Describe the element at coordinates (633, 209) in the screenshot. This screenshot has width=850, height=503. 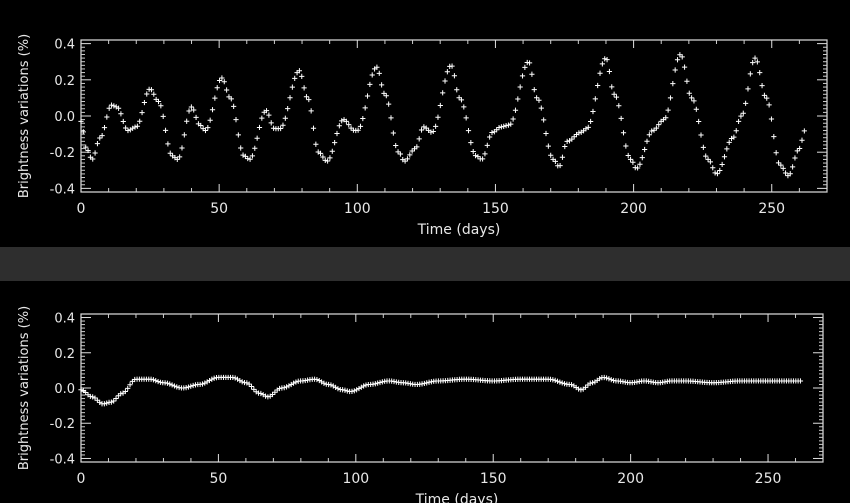
I see `x-tick-label: 200` at that location.